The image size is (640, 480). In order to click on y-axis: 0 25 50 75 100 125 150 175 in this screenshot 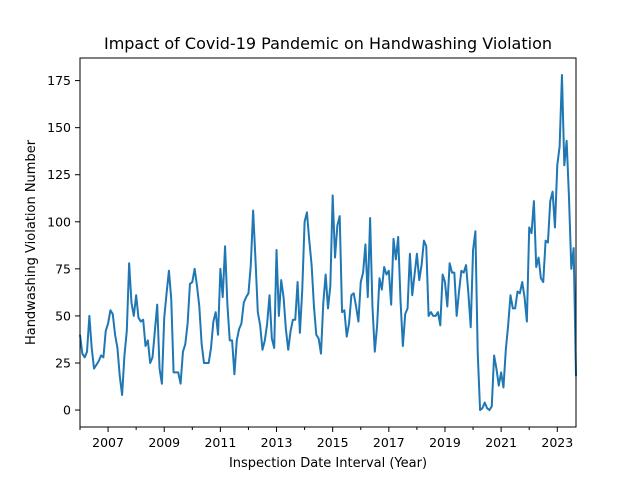, I will do `click(63, 245)`.